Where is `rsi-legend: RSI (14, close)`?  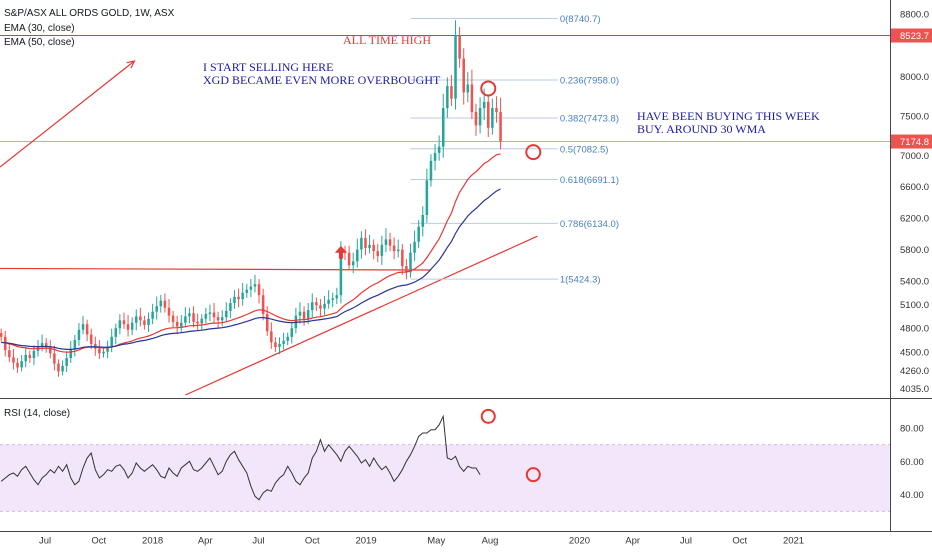 rsi-legend: RSI (14, close) is located at coordinates (37, 413).